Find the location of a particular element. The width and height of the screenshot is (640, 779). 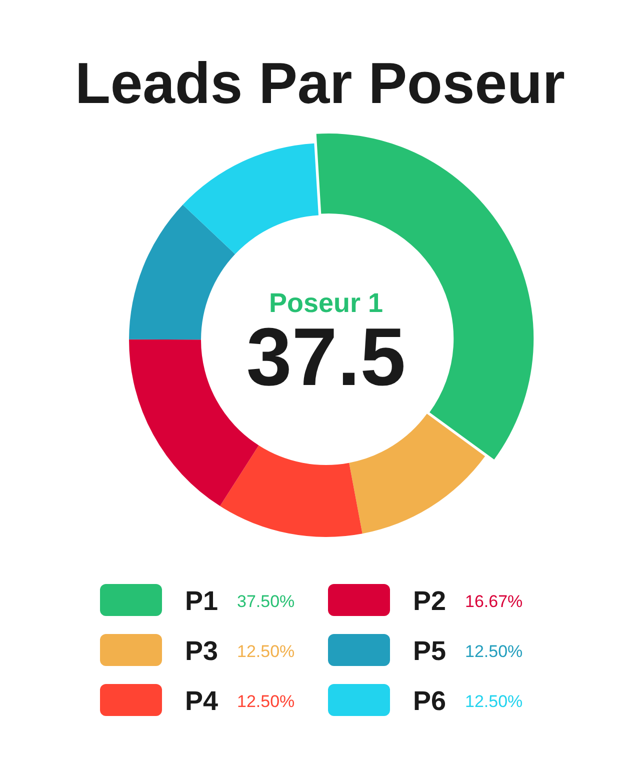

legend-label: P6 is located at coordinates (429, 701).